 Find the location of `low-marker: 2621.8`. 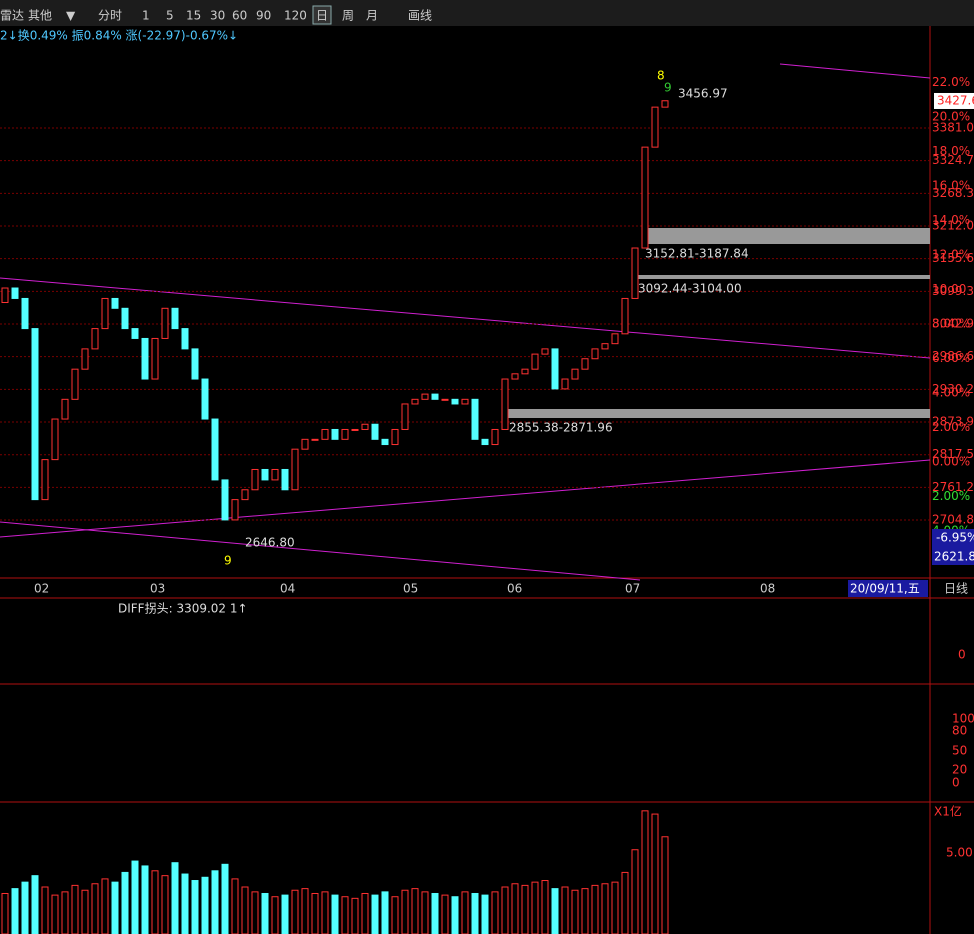

low-marker: 2621.8 is located at coordinates (954, 557).